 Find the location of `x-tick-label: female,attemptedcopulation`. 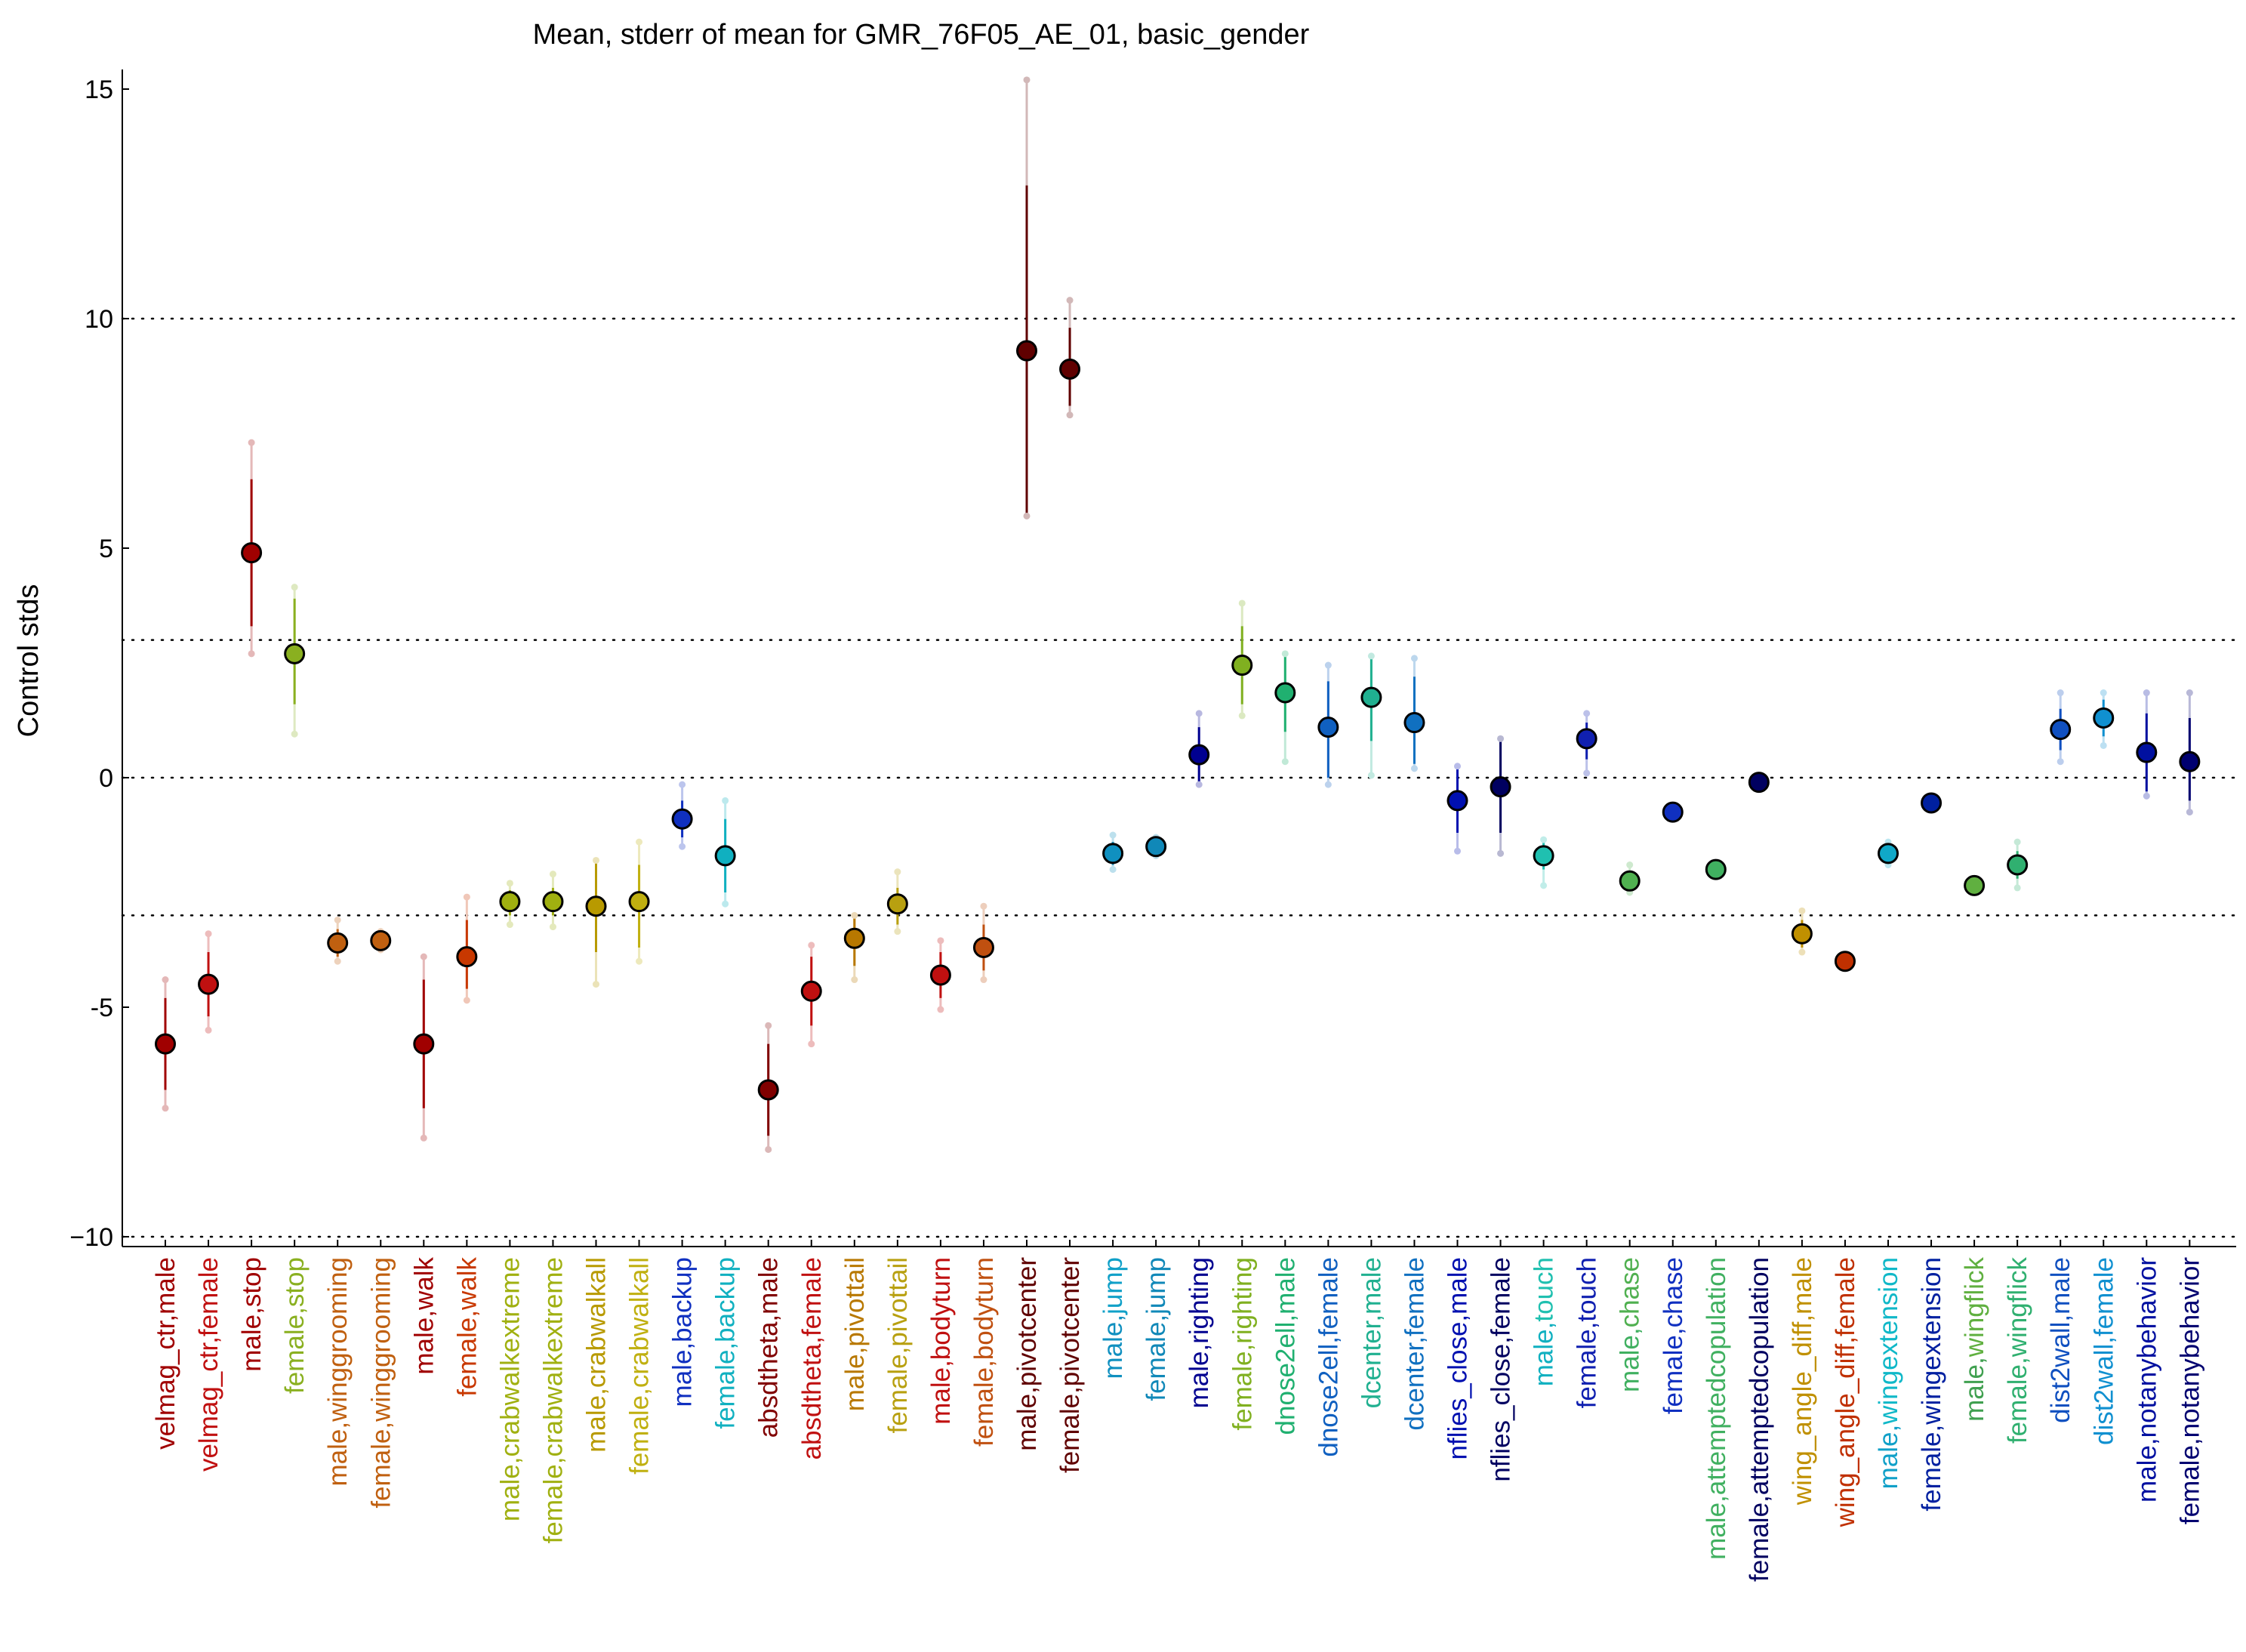

x-tick-label: female,attemptedcopulation is located at coordinates (1759, 1420).